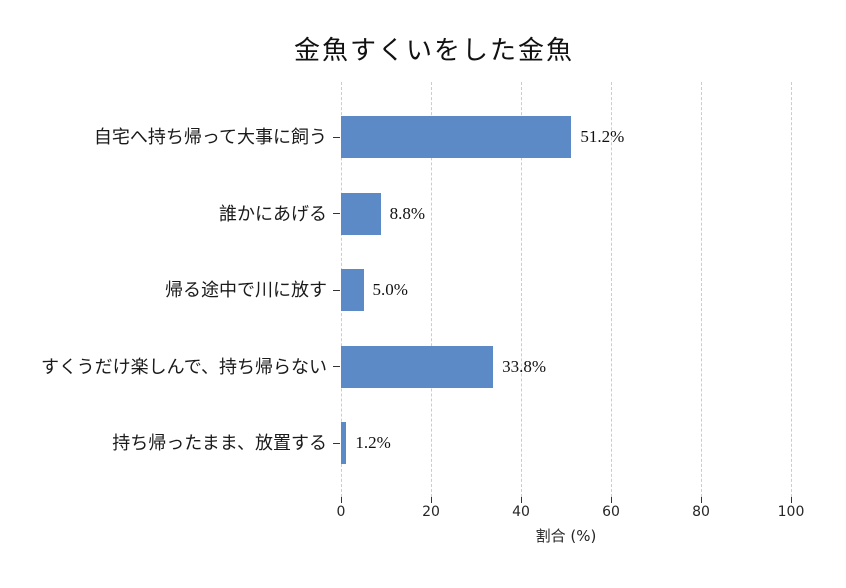  Describe the element at coordinates (210, 137) in the screenshot. I see `category-label: 自宅へ持ち帰って大事に飼う` at that location.